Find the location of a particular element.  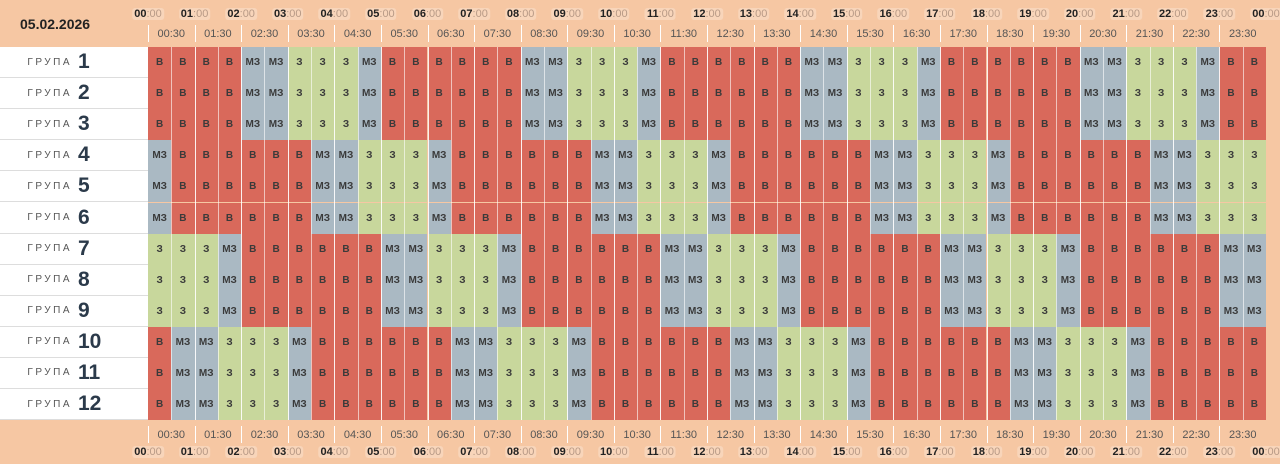

half-hour-label: 07:30 is located at coordinates (497, 435).